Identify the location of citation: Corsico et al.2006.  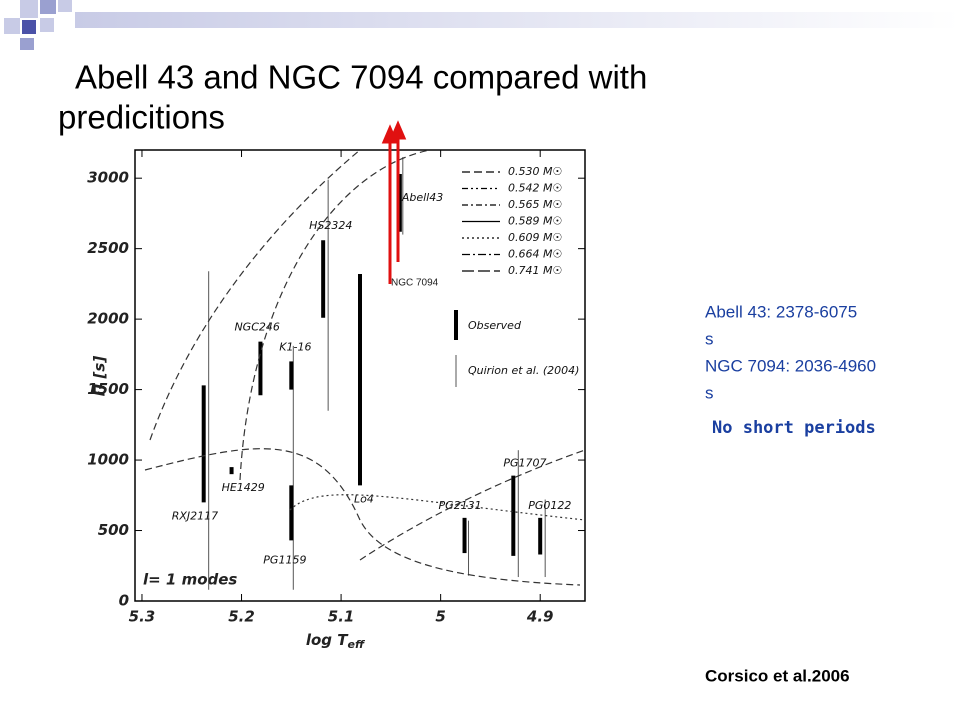
(777, 675).